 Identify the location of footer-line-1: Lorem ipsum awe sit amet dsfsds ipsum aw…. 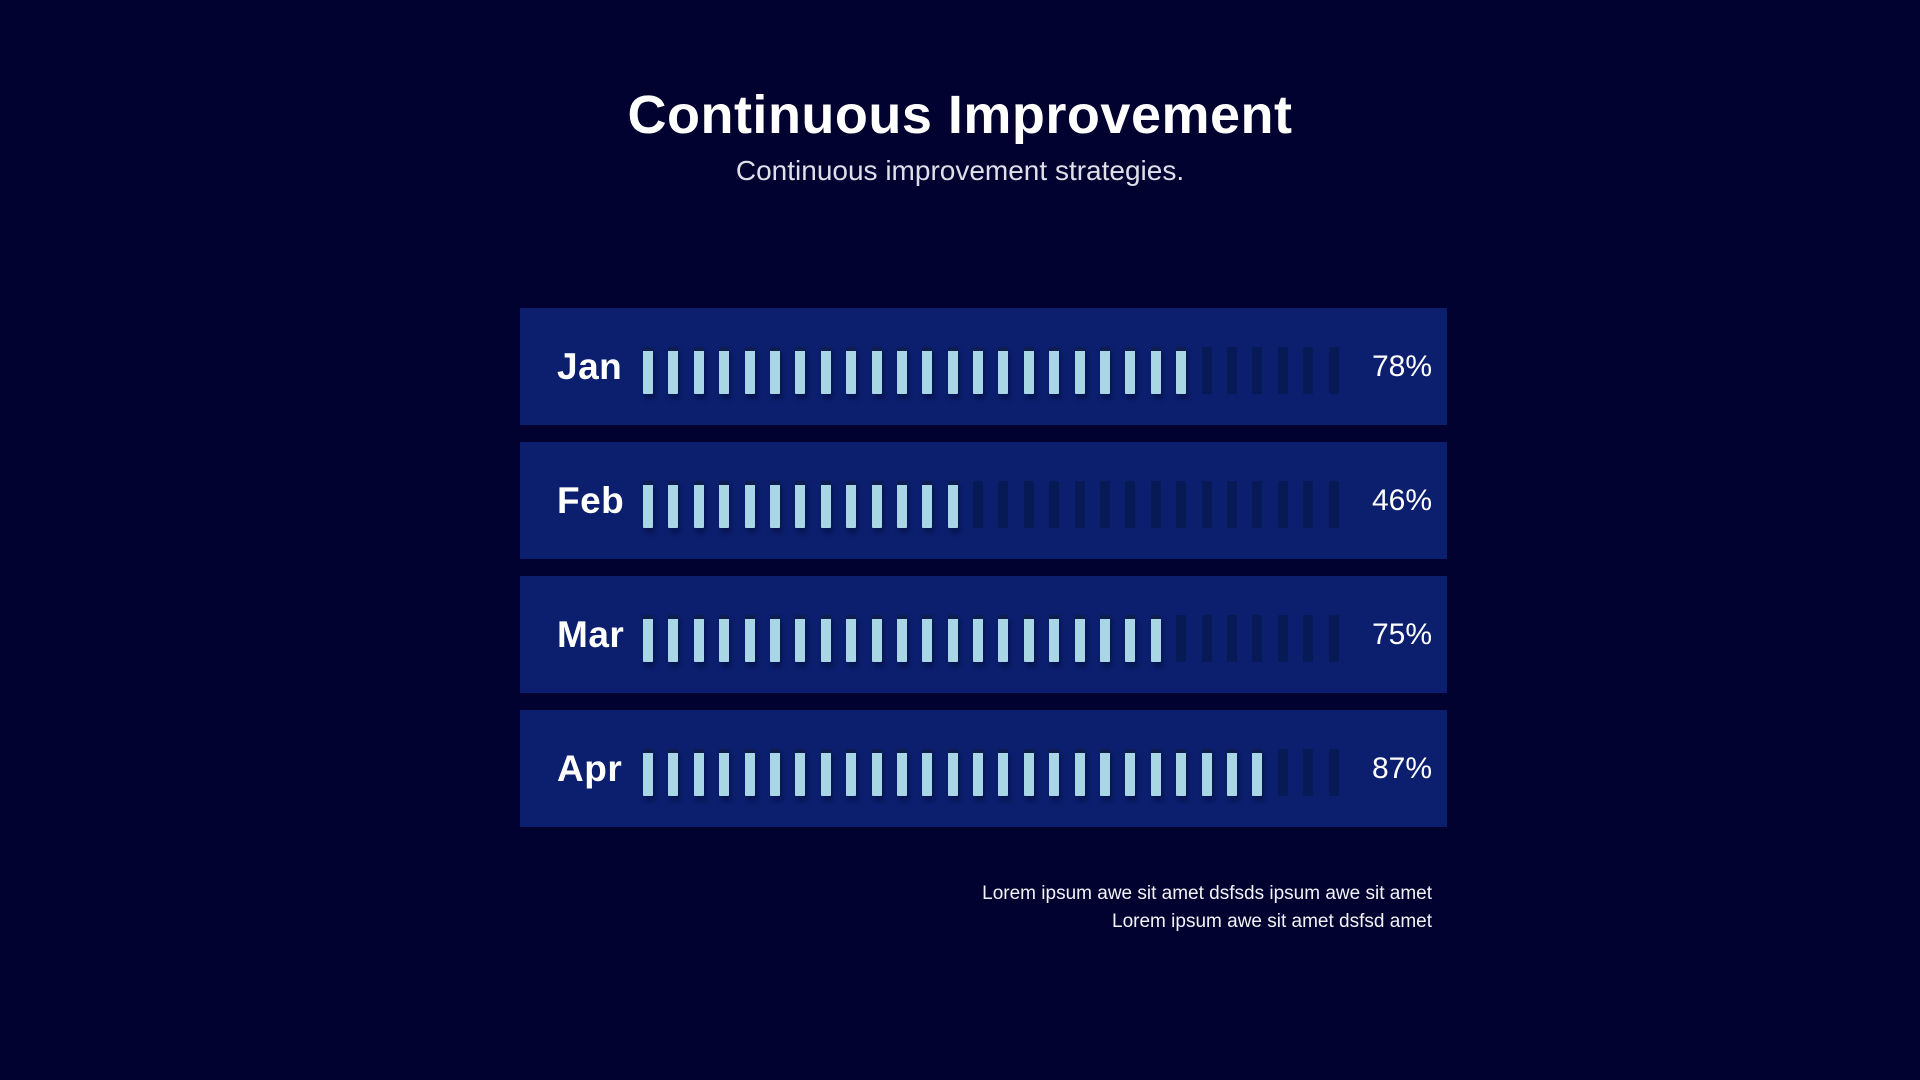
(1207, 893).